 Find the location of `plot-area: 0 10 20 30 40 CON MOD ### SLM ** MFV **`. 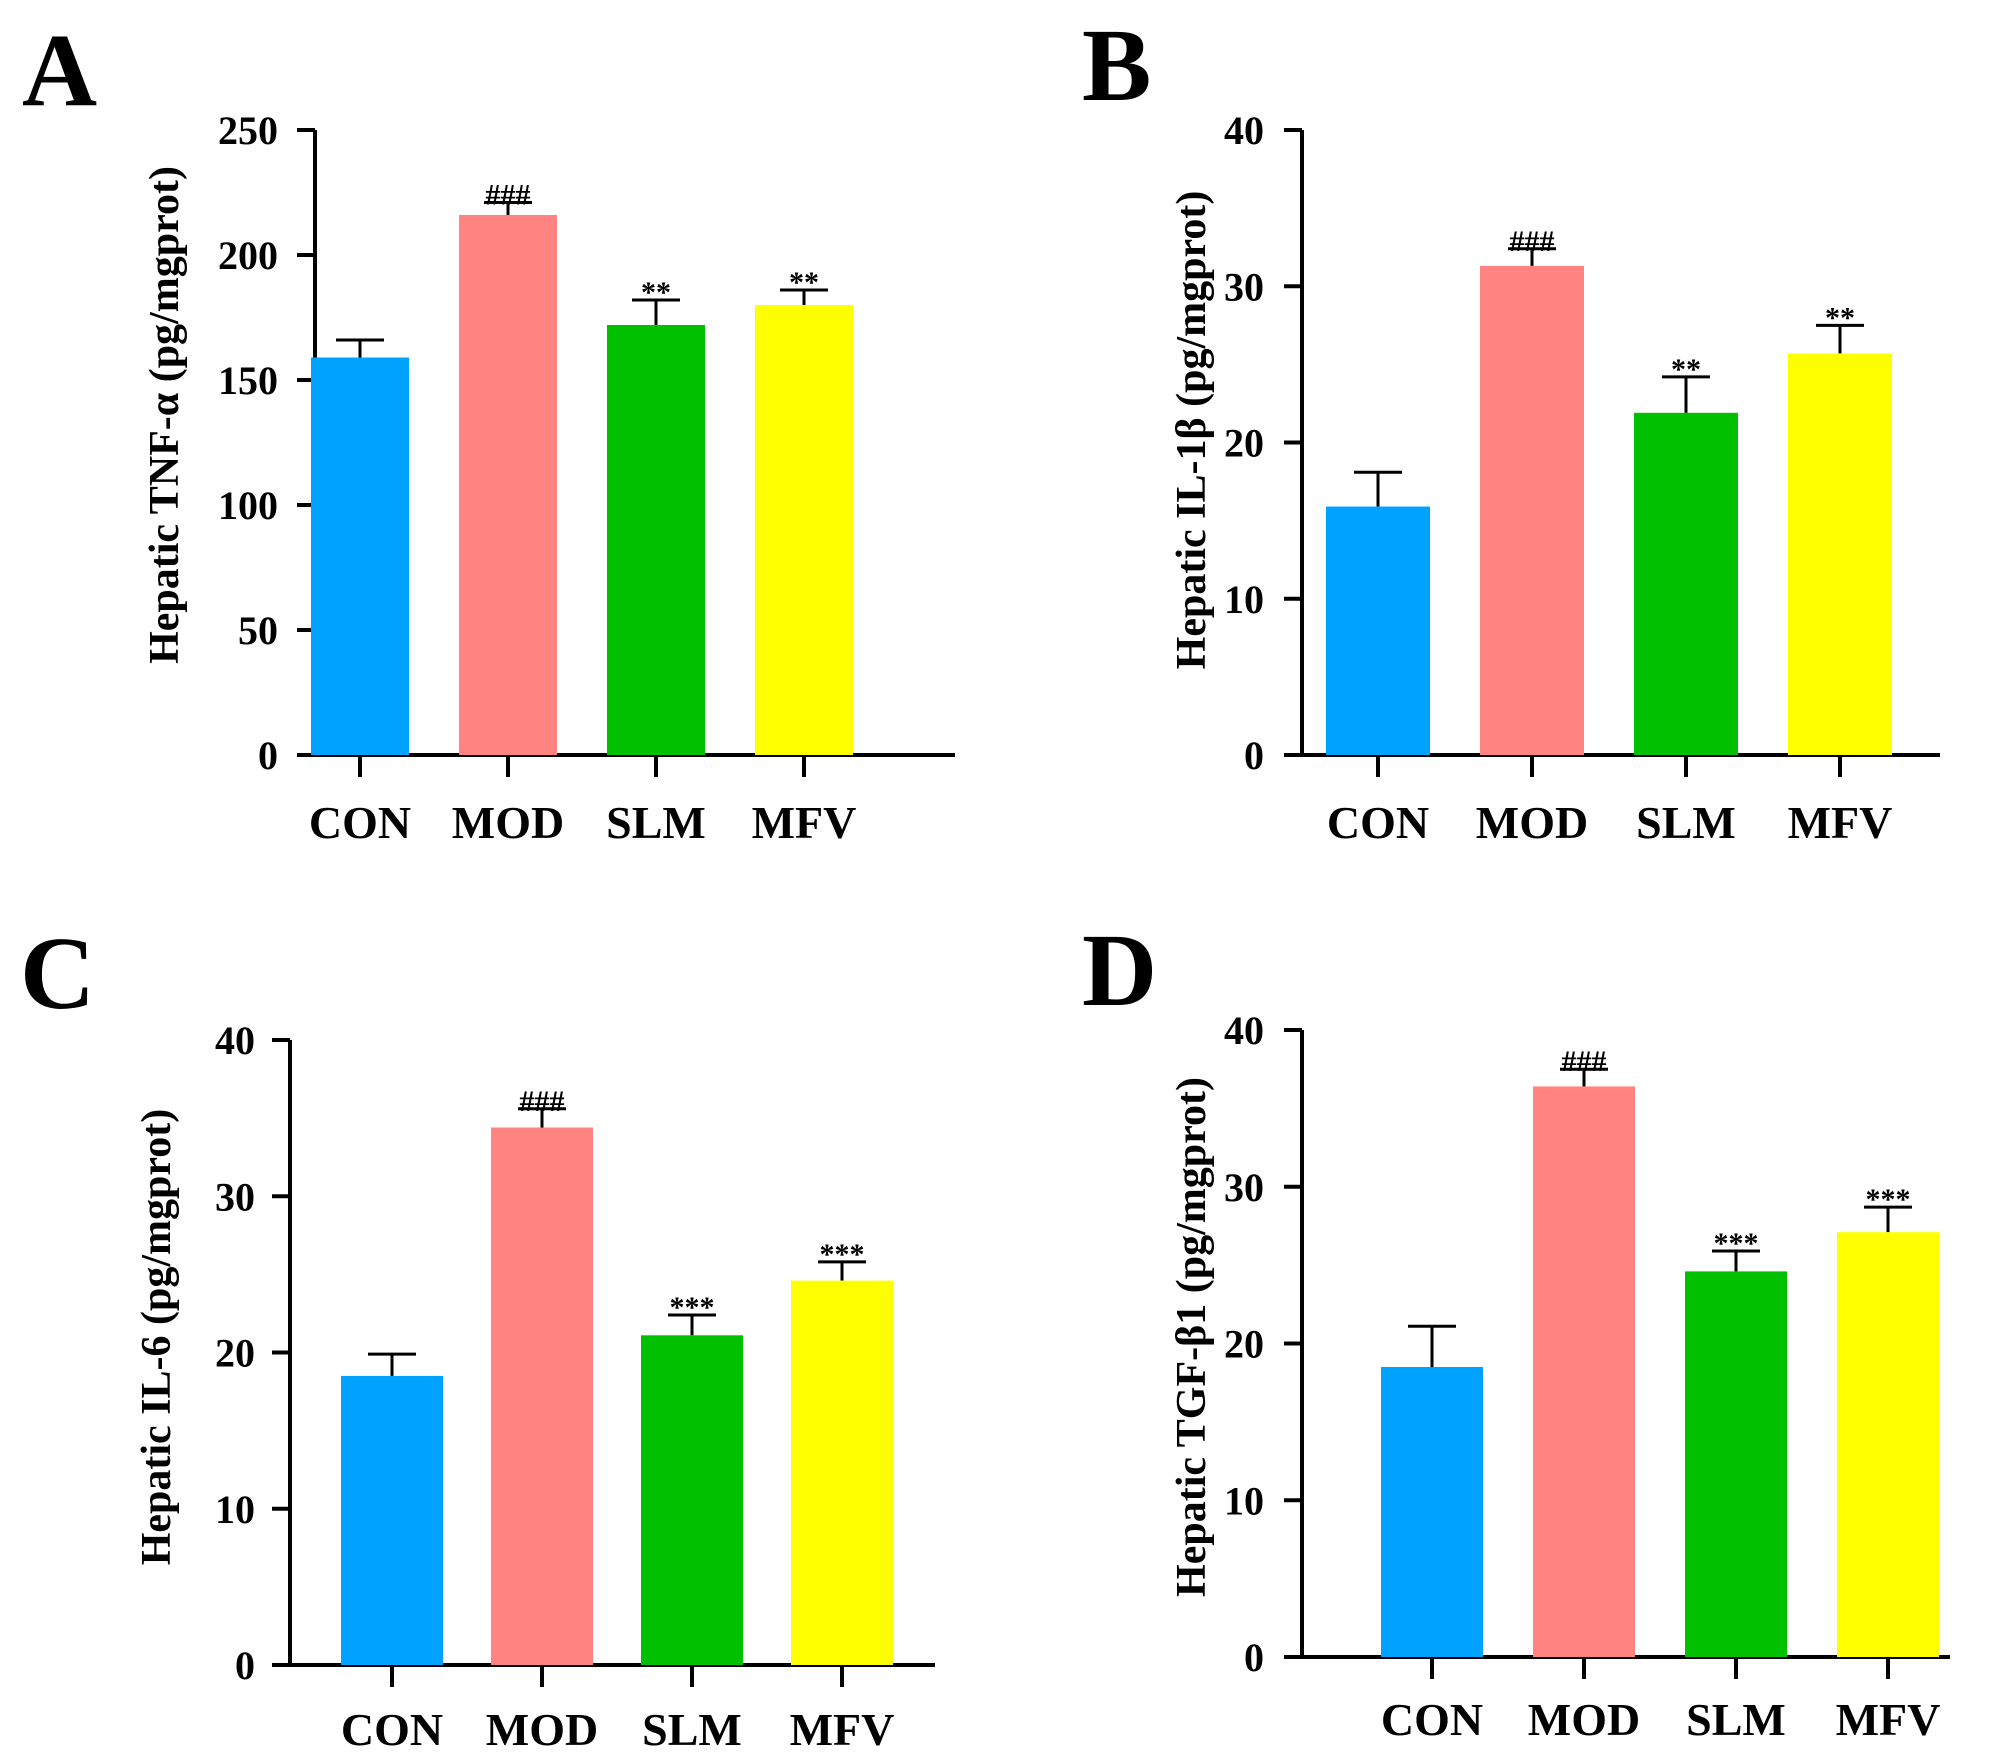

plot-area: 0 10 20 30 40 CON MOD ### SLM ** MFV ** is located at coordinates (1582, 478).